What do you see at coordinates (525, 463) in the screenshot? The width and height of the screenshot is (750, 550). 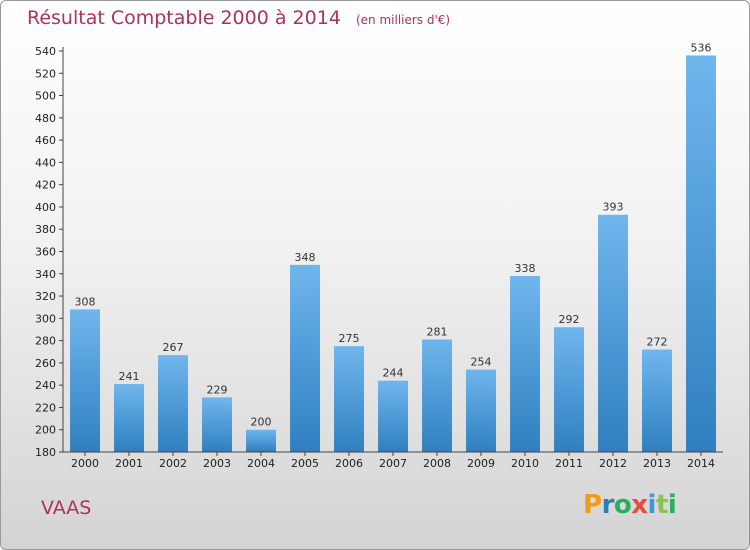 I see `x-tick-label: 2010` at bounding box center [525, 463].